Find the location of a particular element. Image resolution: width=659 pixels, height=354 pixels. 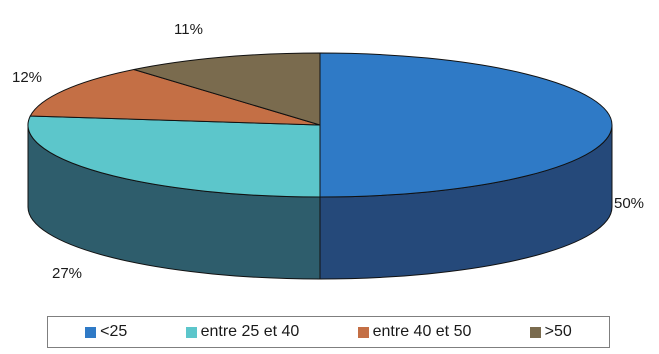

legend-item-lt25: <25 is located at coordinates (106, 332).